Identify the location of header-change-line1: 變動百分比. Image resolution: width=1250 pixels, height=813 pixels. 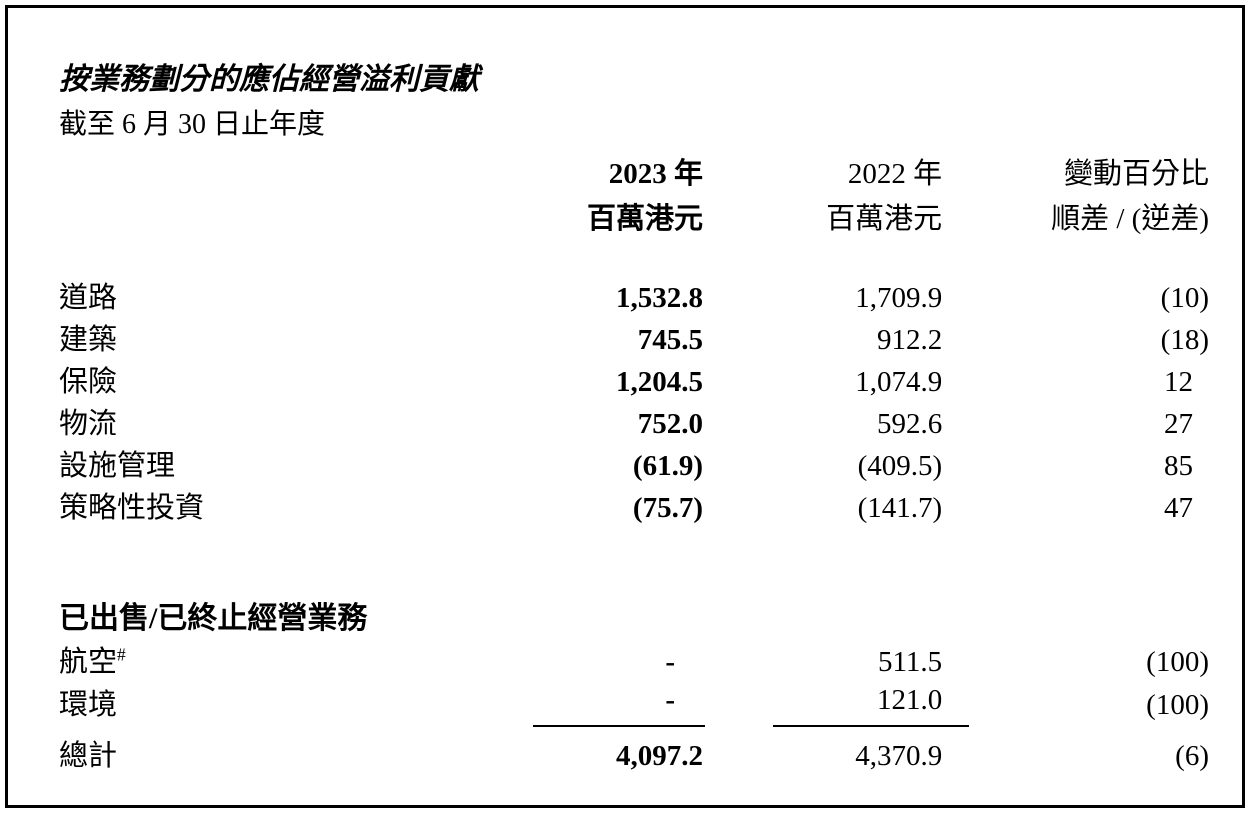
(1136, 174).